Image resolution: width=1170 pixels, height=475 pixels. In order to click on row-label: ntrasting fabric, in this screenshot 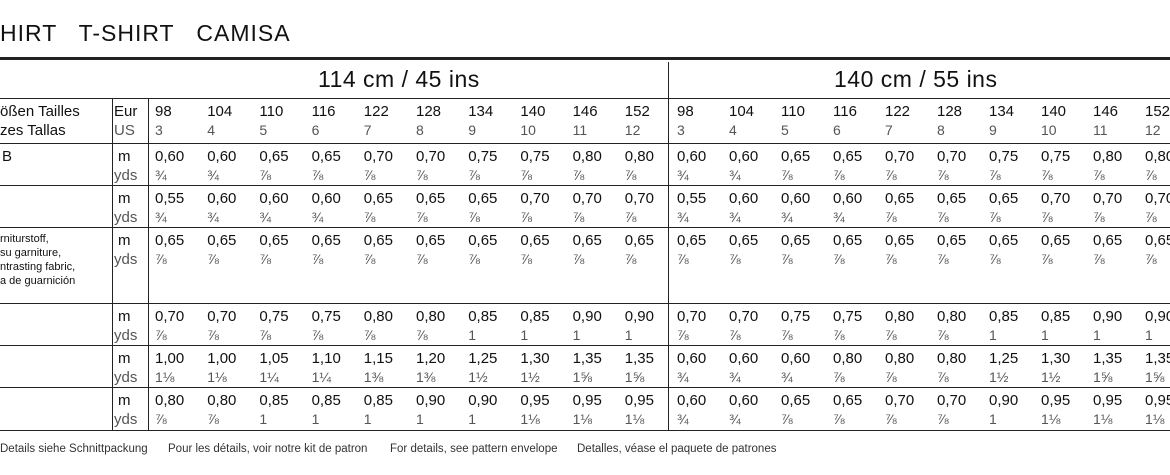, I will do `click(38, 267)`.